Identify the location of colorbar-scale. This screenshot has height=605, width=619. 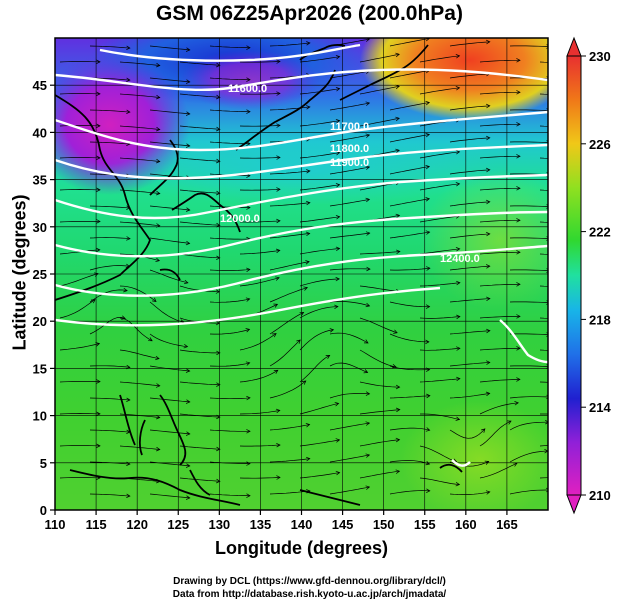
(574, 275).